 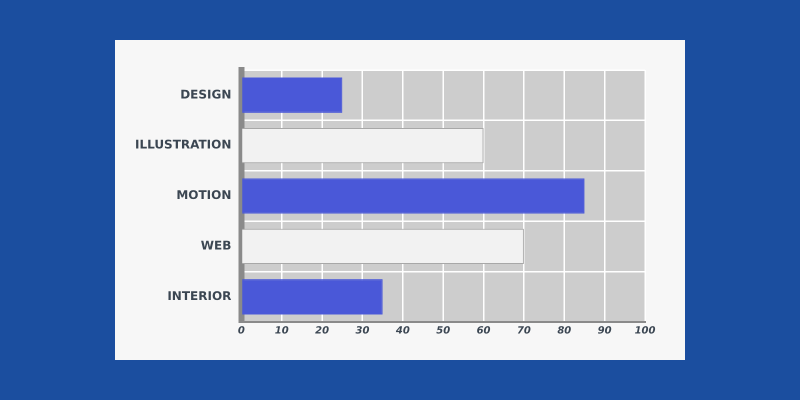 I want to click on x-tick-label: 100, so click(x=645, y=331).